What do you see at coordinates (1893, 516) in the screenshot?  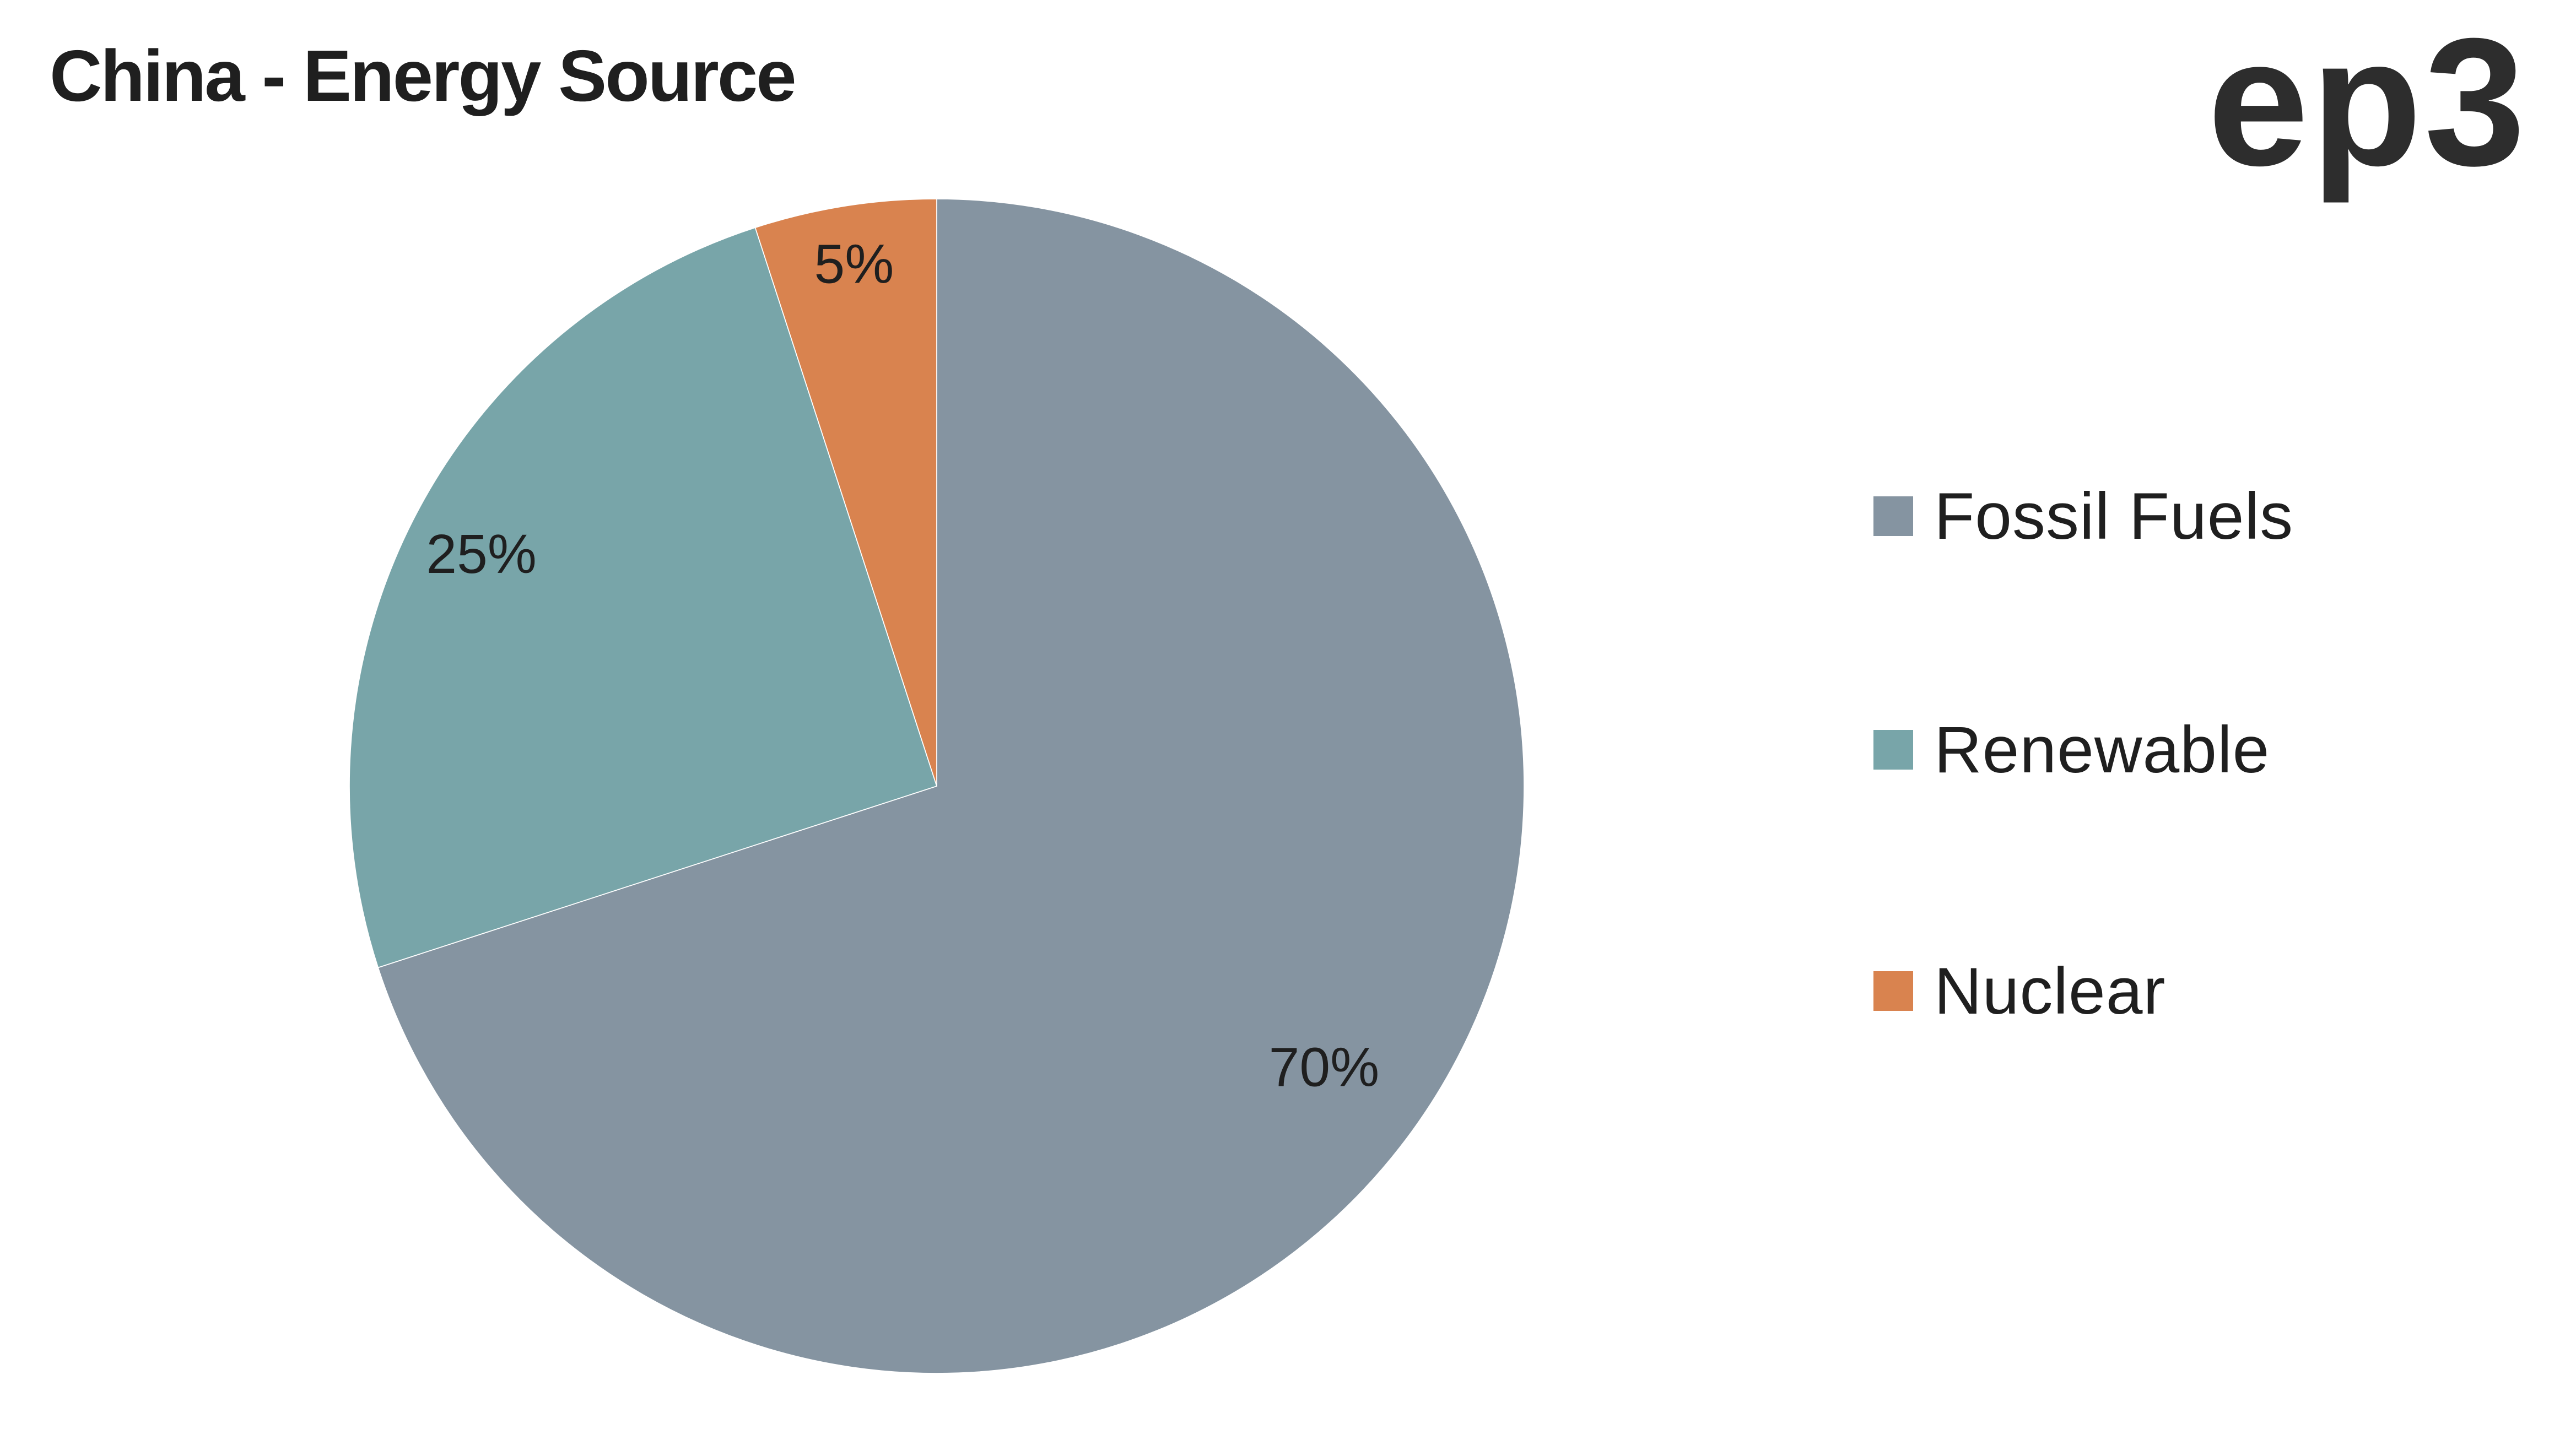 I see `legend-swatch-fossil-fuels-icon` at bounding box center [1893, 516].